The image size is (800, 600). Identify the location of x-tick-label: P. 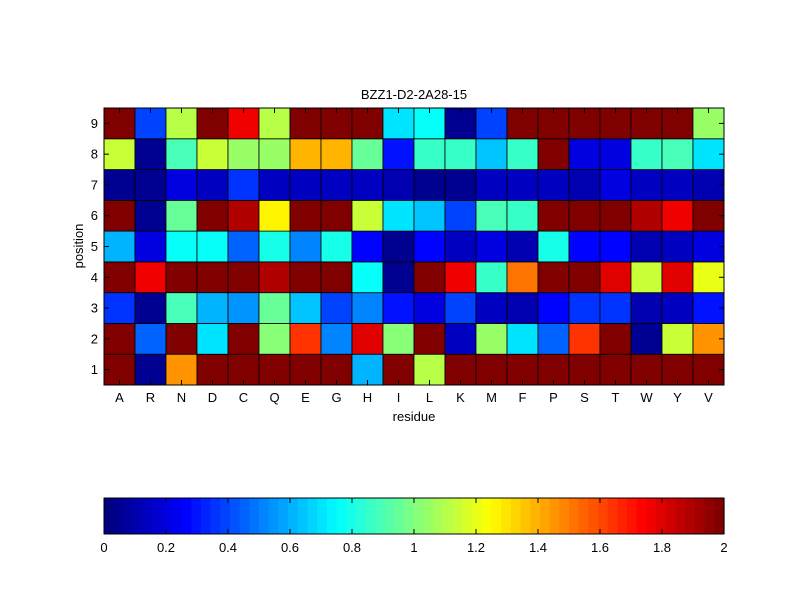
(553, 397).